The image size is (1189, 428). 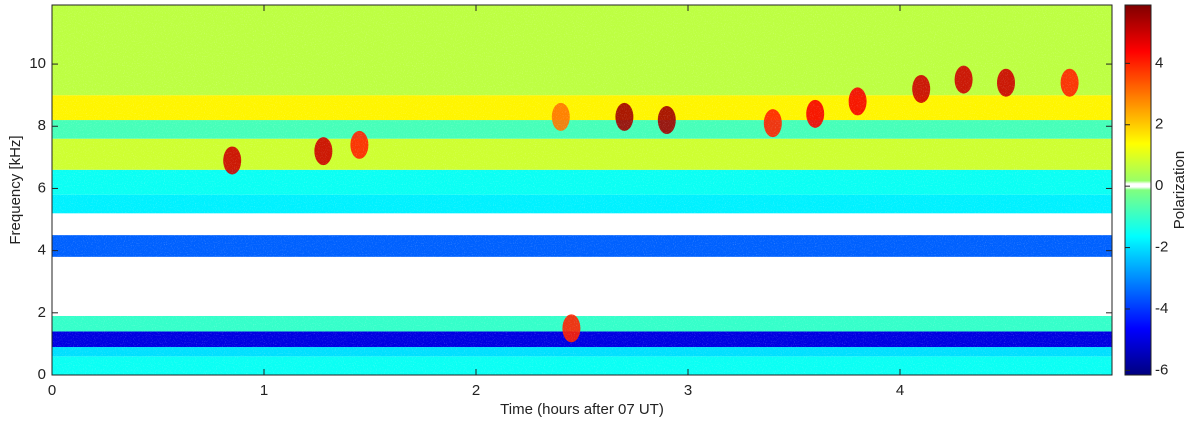 I want to click on y-tick-label: 10, so click(x=37, y=63).